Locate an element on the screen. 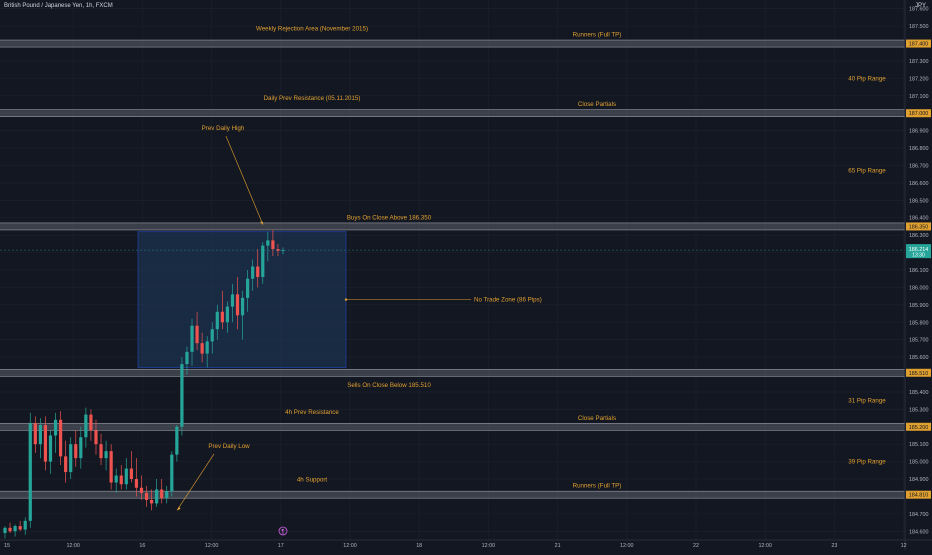  price-tick-label: 185.300 is located at coordinates (919, 410).